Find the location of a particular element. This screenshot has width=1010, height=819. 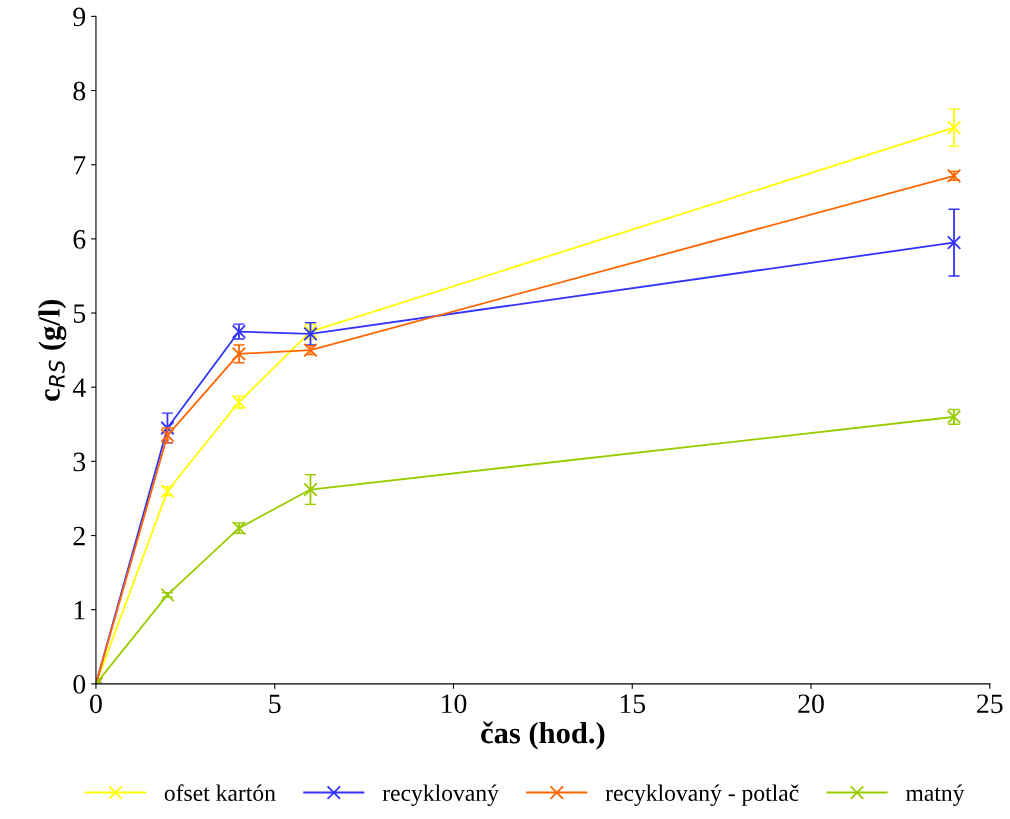

x-axis-title: čas (hod.) is located at coordinates (543, 735).